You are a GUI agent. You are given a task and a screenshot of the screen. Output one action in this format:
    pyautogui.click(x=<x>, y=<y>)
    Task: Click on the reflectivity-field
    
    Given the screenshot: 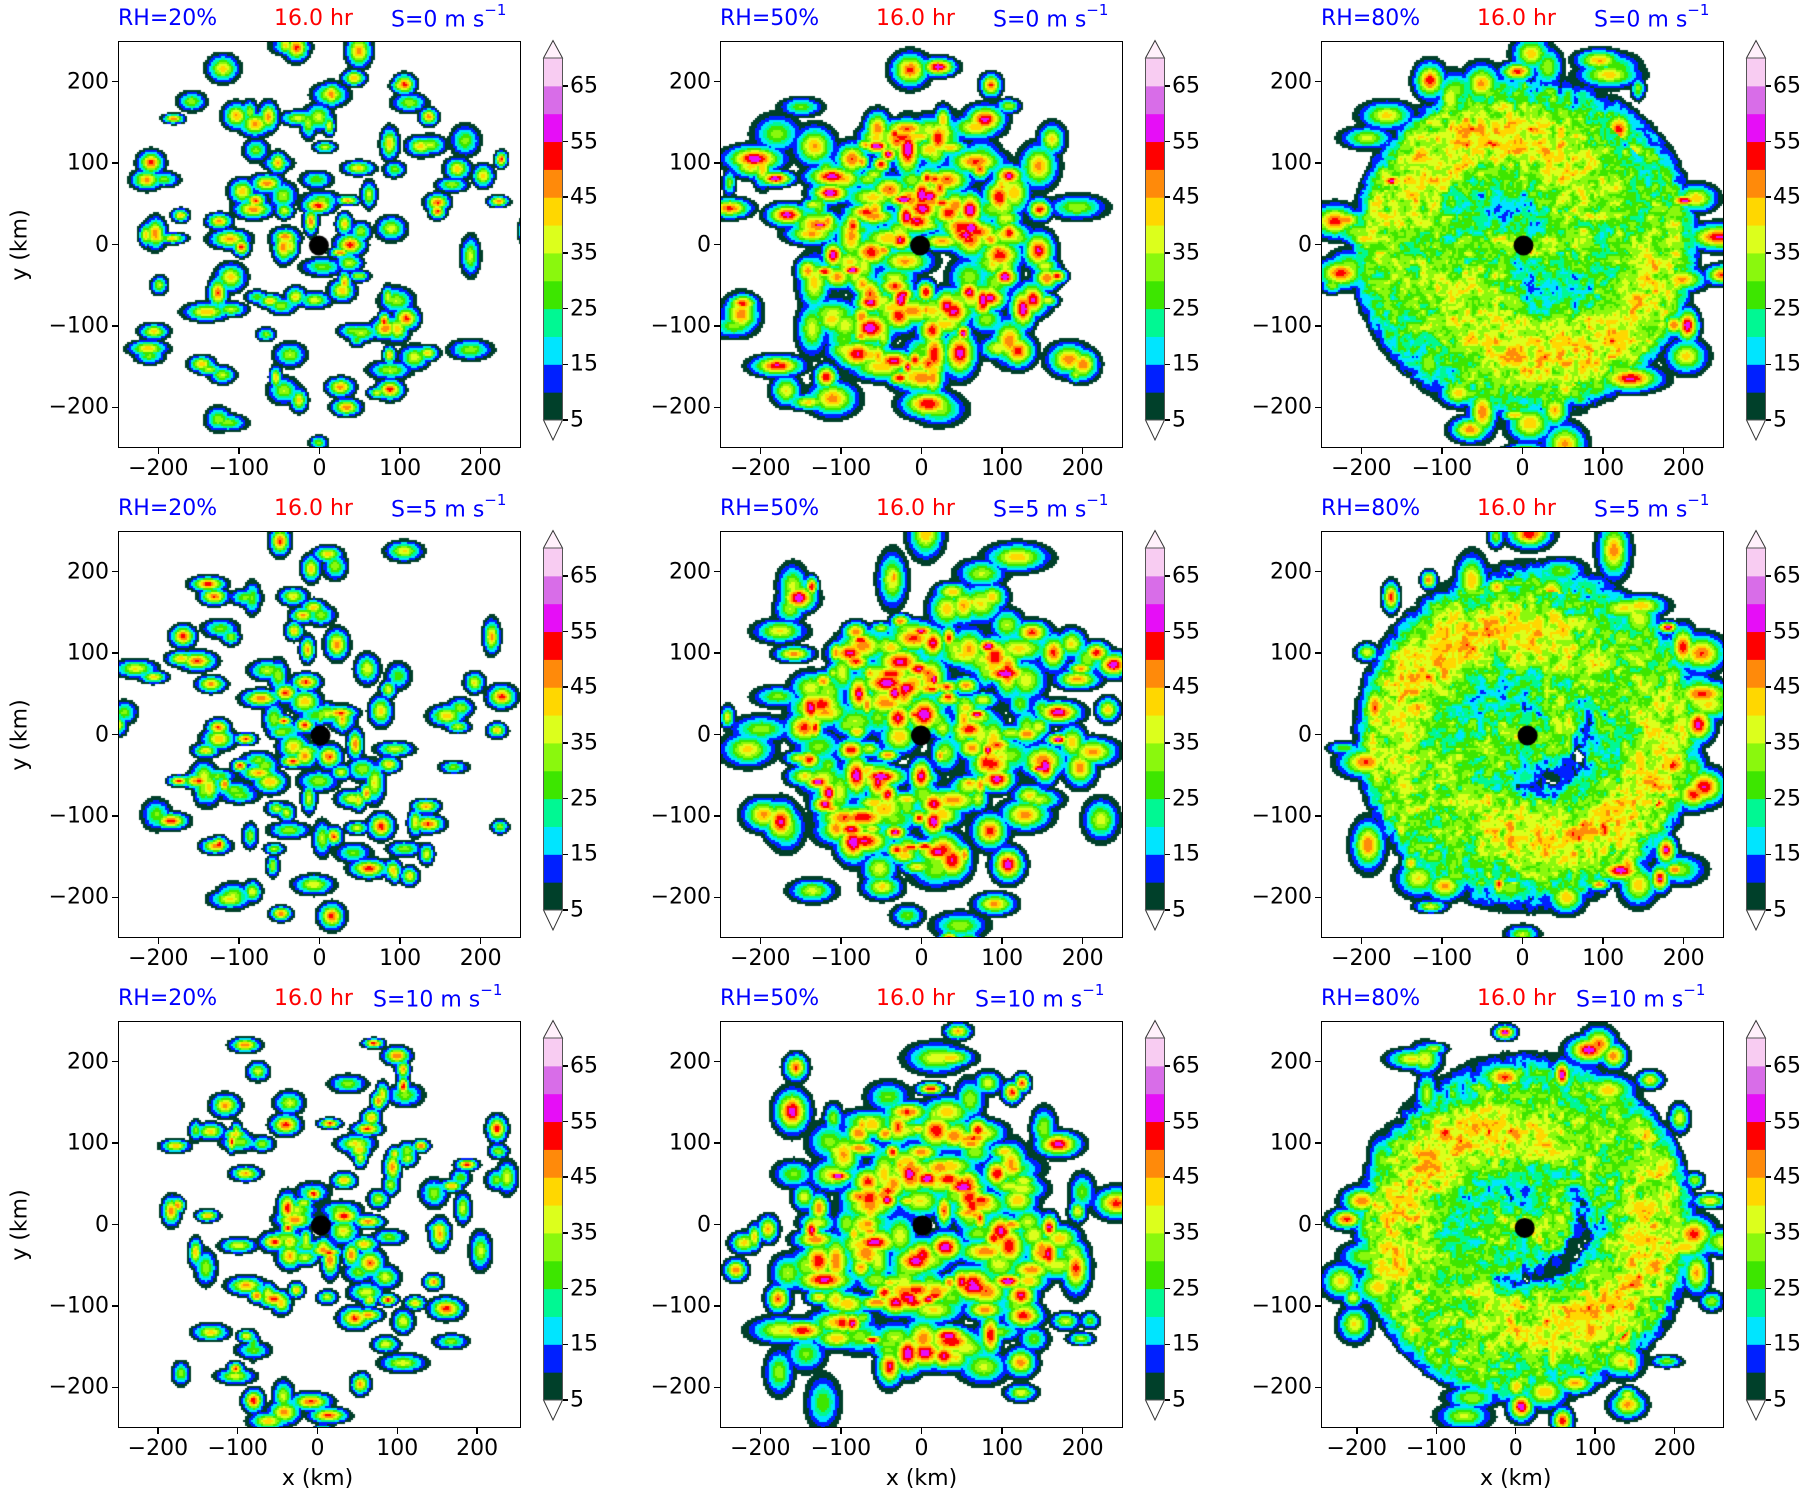 What is the action you would take?
    pyautogui.click(x=319, y=244)
    